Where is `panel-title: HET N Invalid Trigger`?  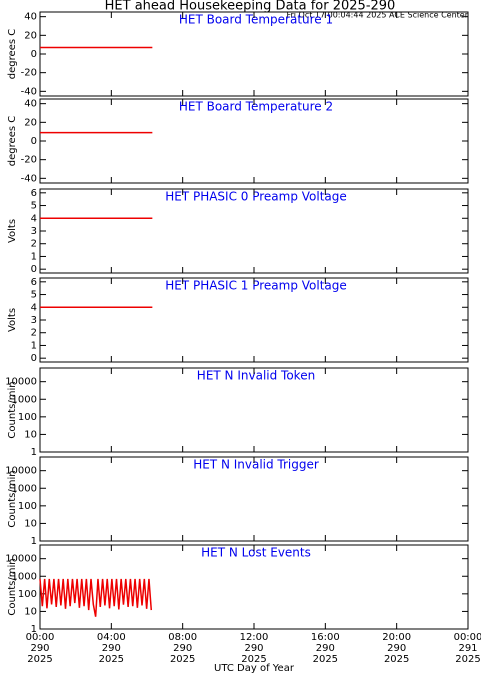 panel-title: HET N Invalid Trigger is located at coordinates (256, 465).